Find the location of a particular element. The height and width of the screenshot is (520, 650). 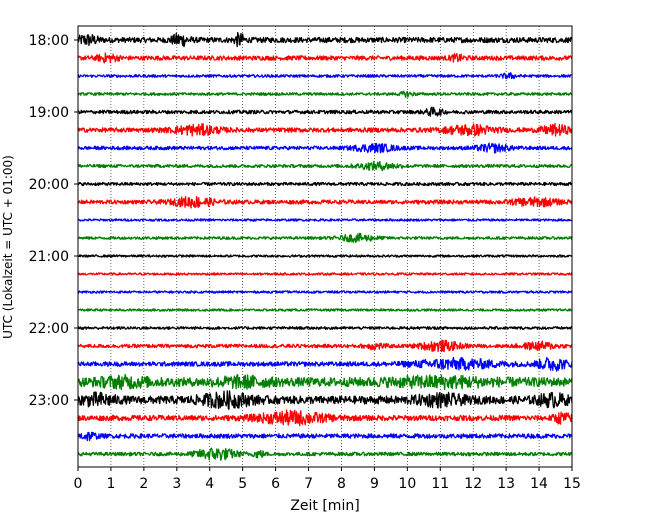

x-tick-label: 15 is located at coordinates (572, 484).